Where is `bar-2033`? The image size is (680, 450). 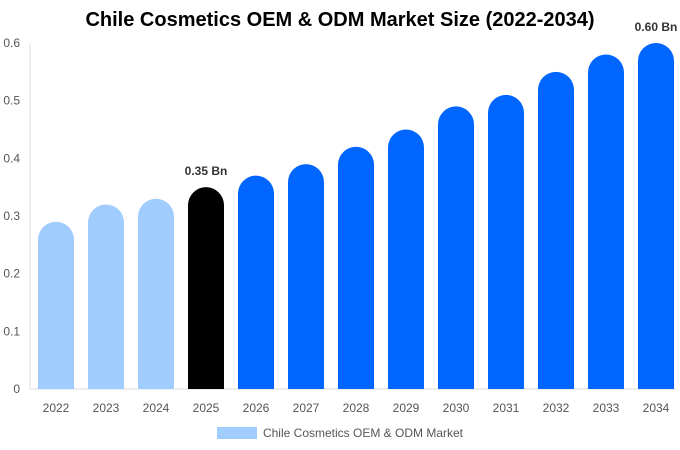
bar-2033 is located at coordinates (606, 222).